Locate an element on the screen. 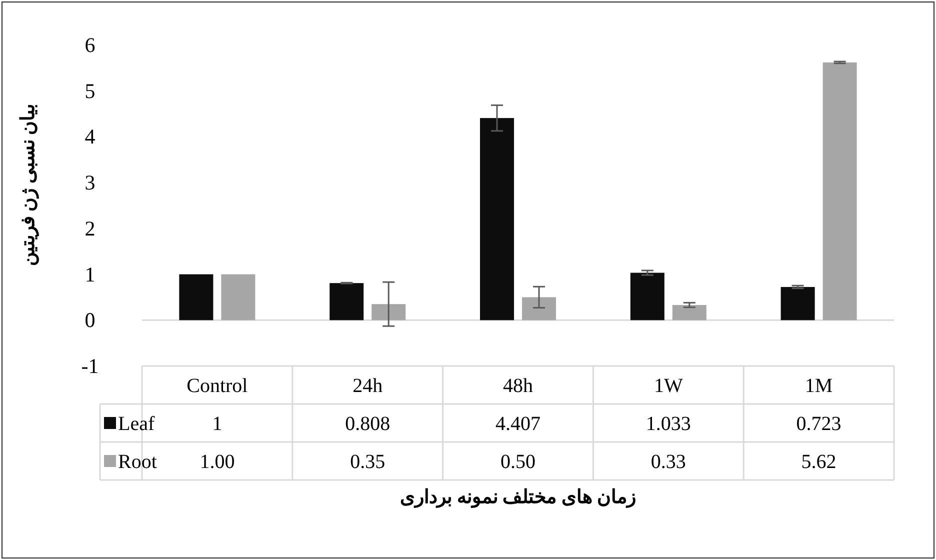 The height and width of the screenshot is (560, 936). y-tick-label: 0 is located at coordinates (90, 320).